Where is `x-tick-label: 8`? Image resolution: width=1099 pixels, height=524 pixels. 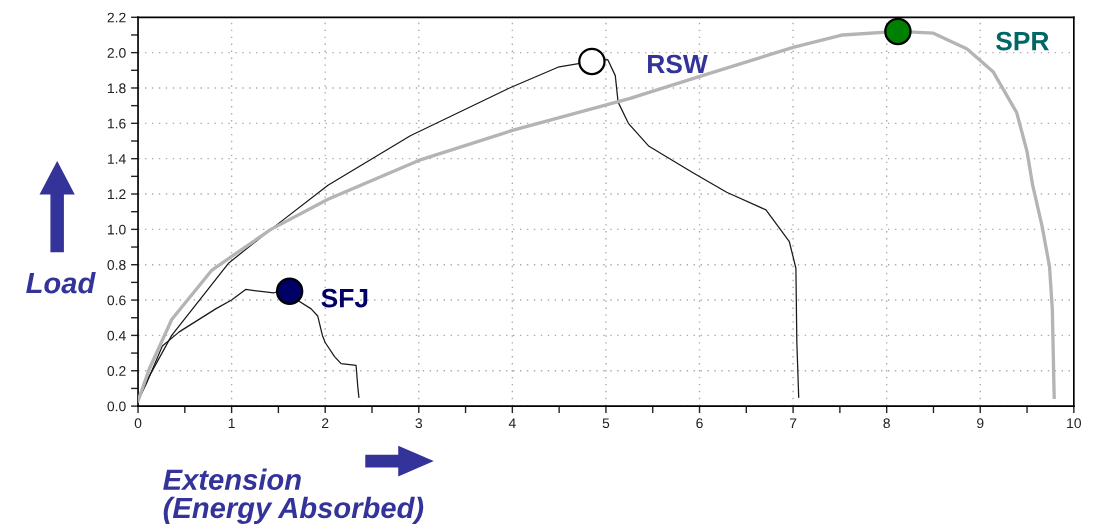 x-tick-label: 8 is located at coordinates (886, 423).